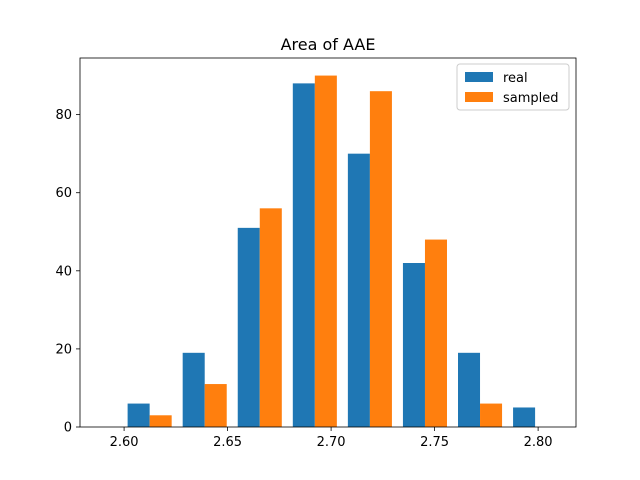  What do you see at coordinates (68, 428) in the screenshot?
I see `y-tick-label: 0` at bounding box center [68, 428].